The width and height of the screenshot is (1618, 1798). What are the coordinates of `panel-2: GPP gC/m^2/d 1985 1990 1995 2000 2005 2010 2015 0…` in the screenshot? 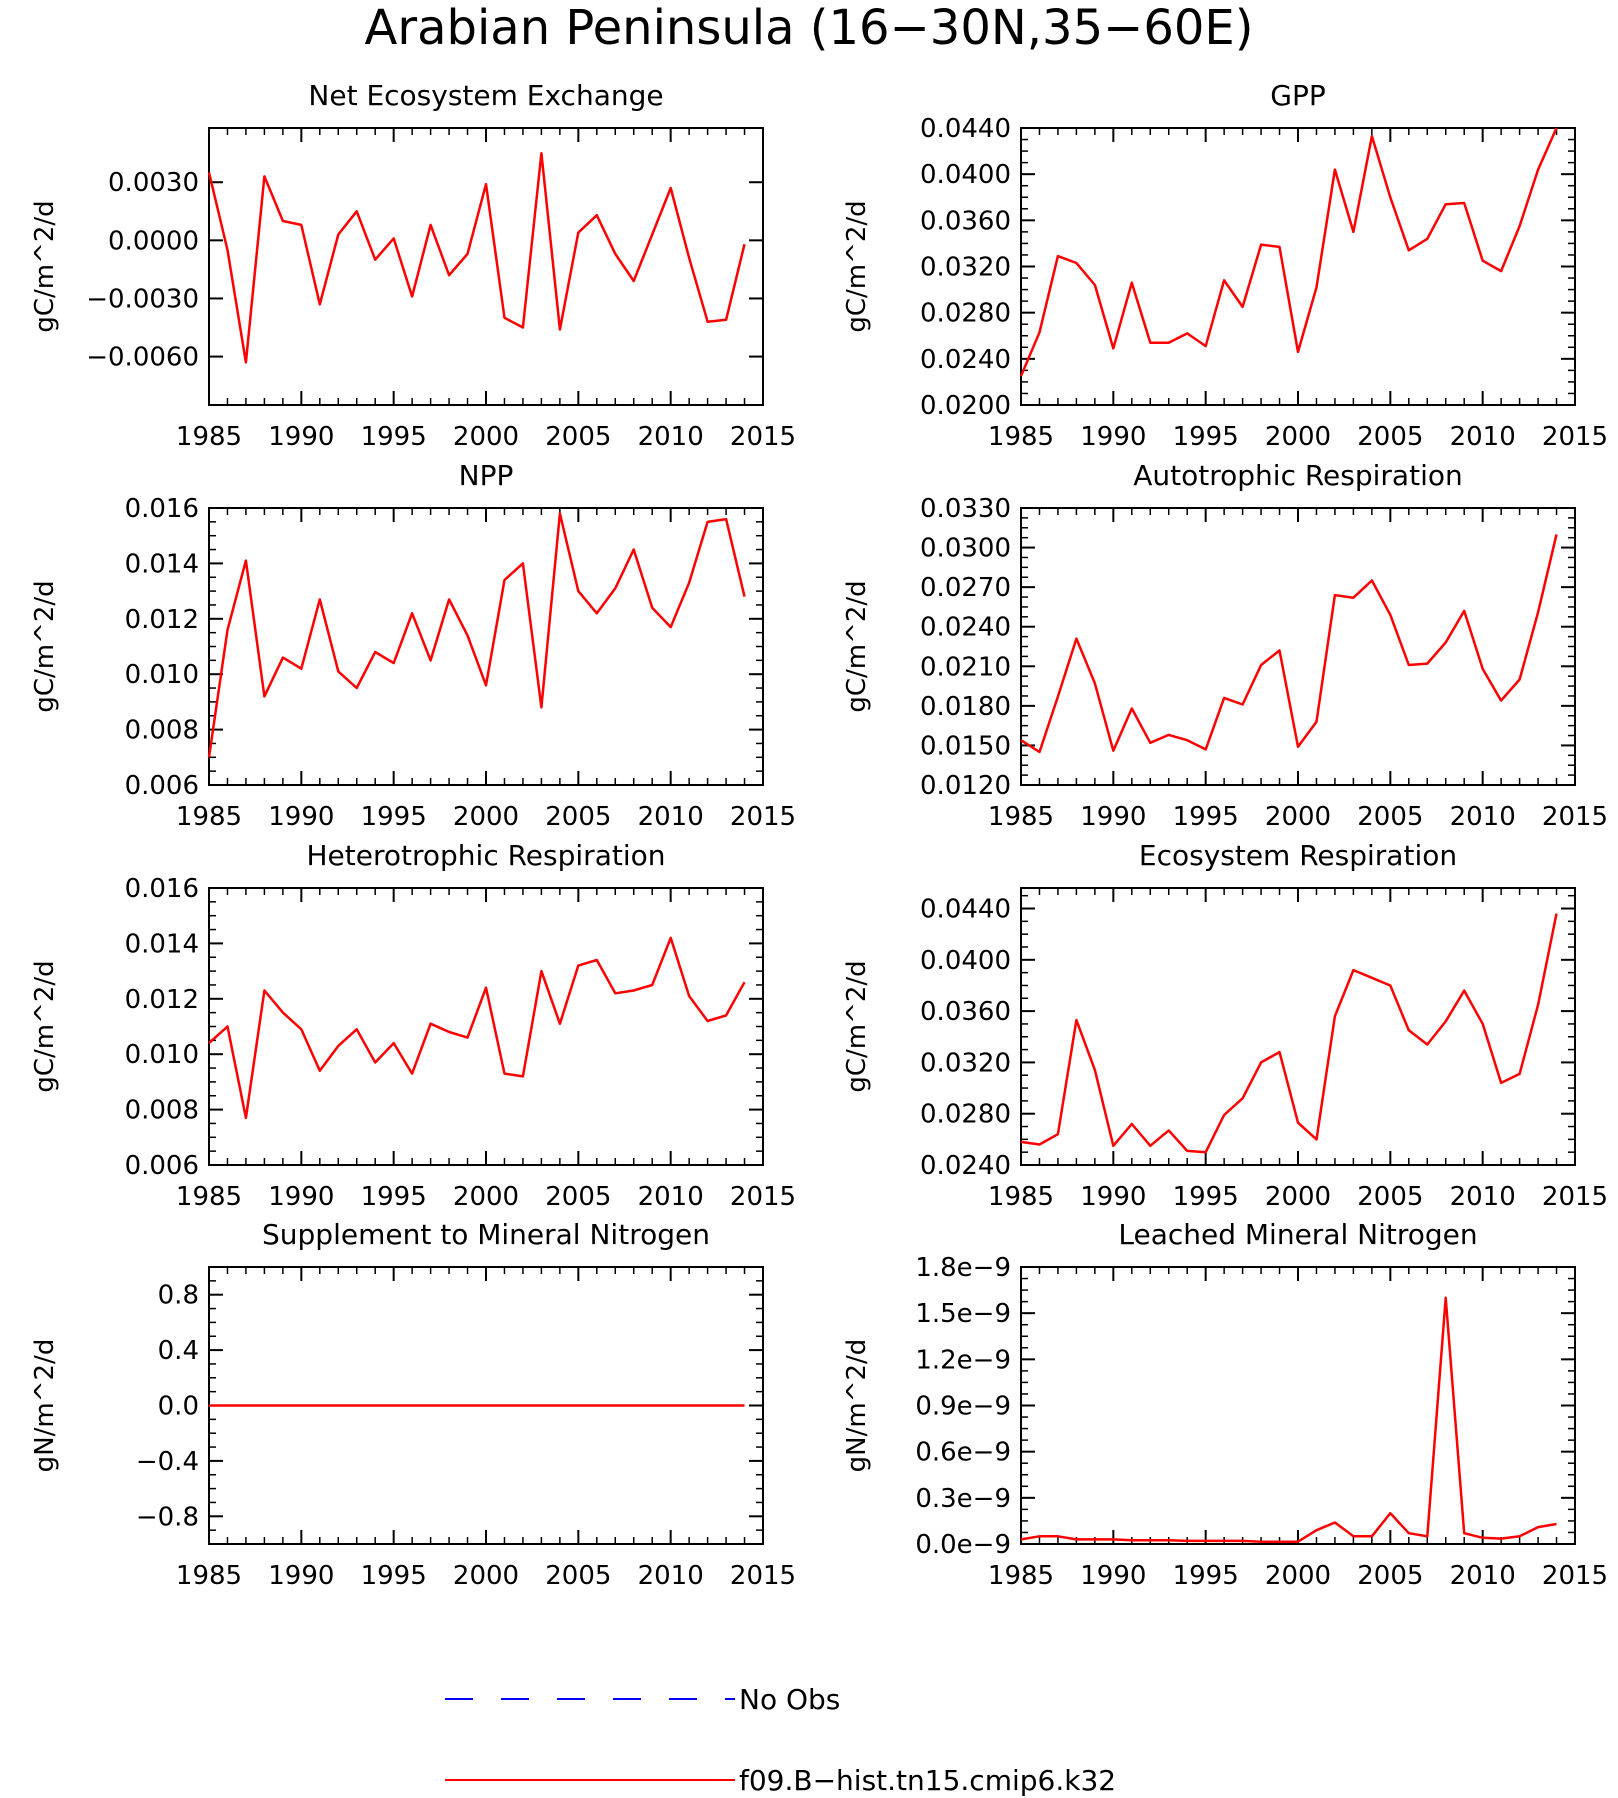 It's located at (1225, 265).